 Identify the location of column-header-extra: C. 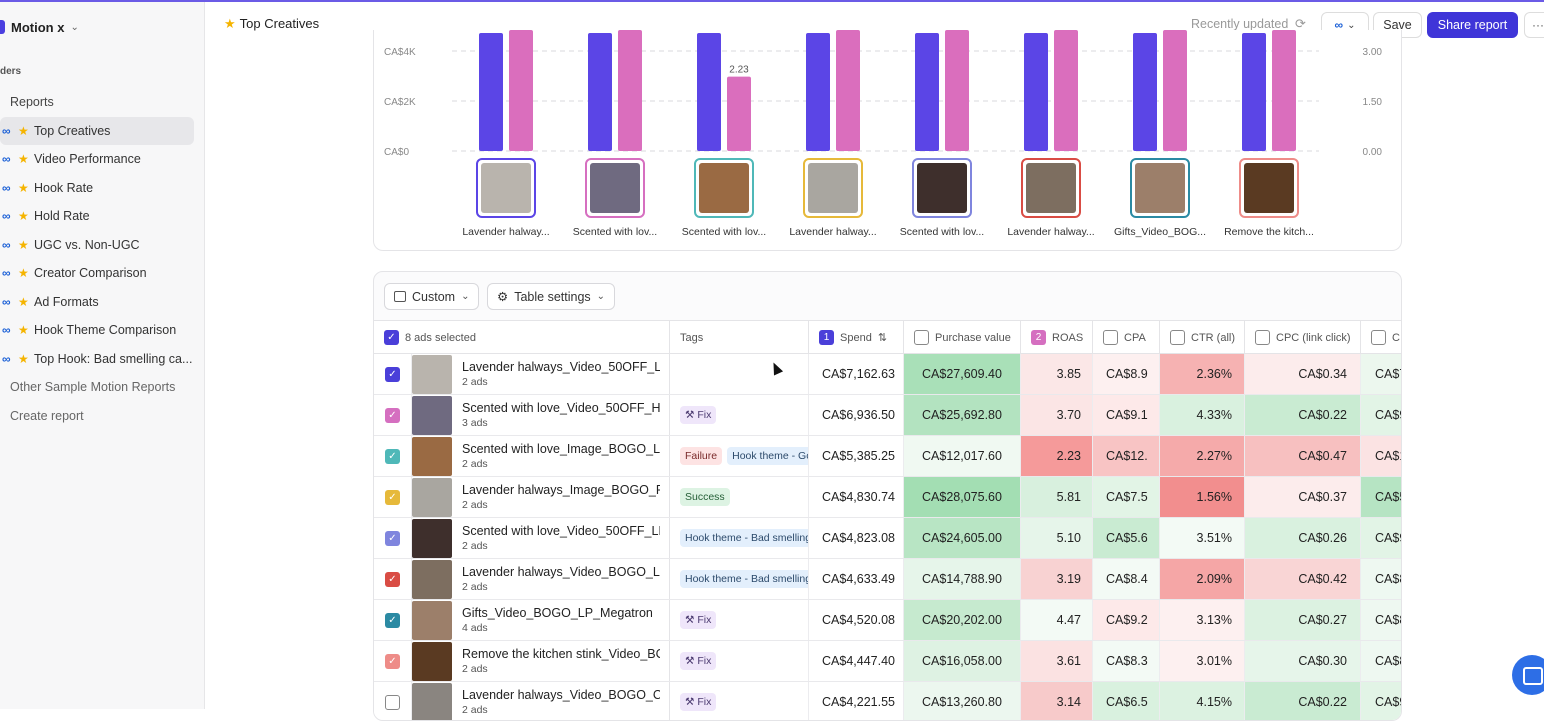
(1381, 337).